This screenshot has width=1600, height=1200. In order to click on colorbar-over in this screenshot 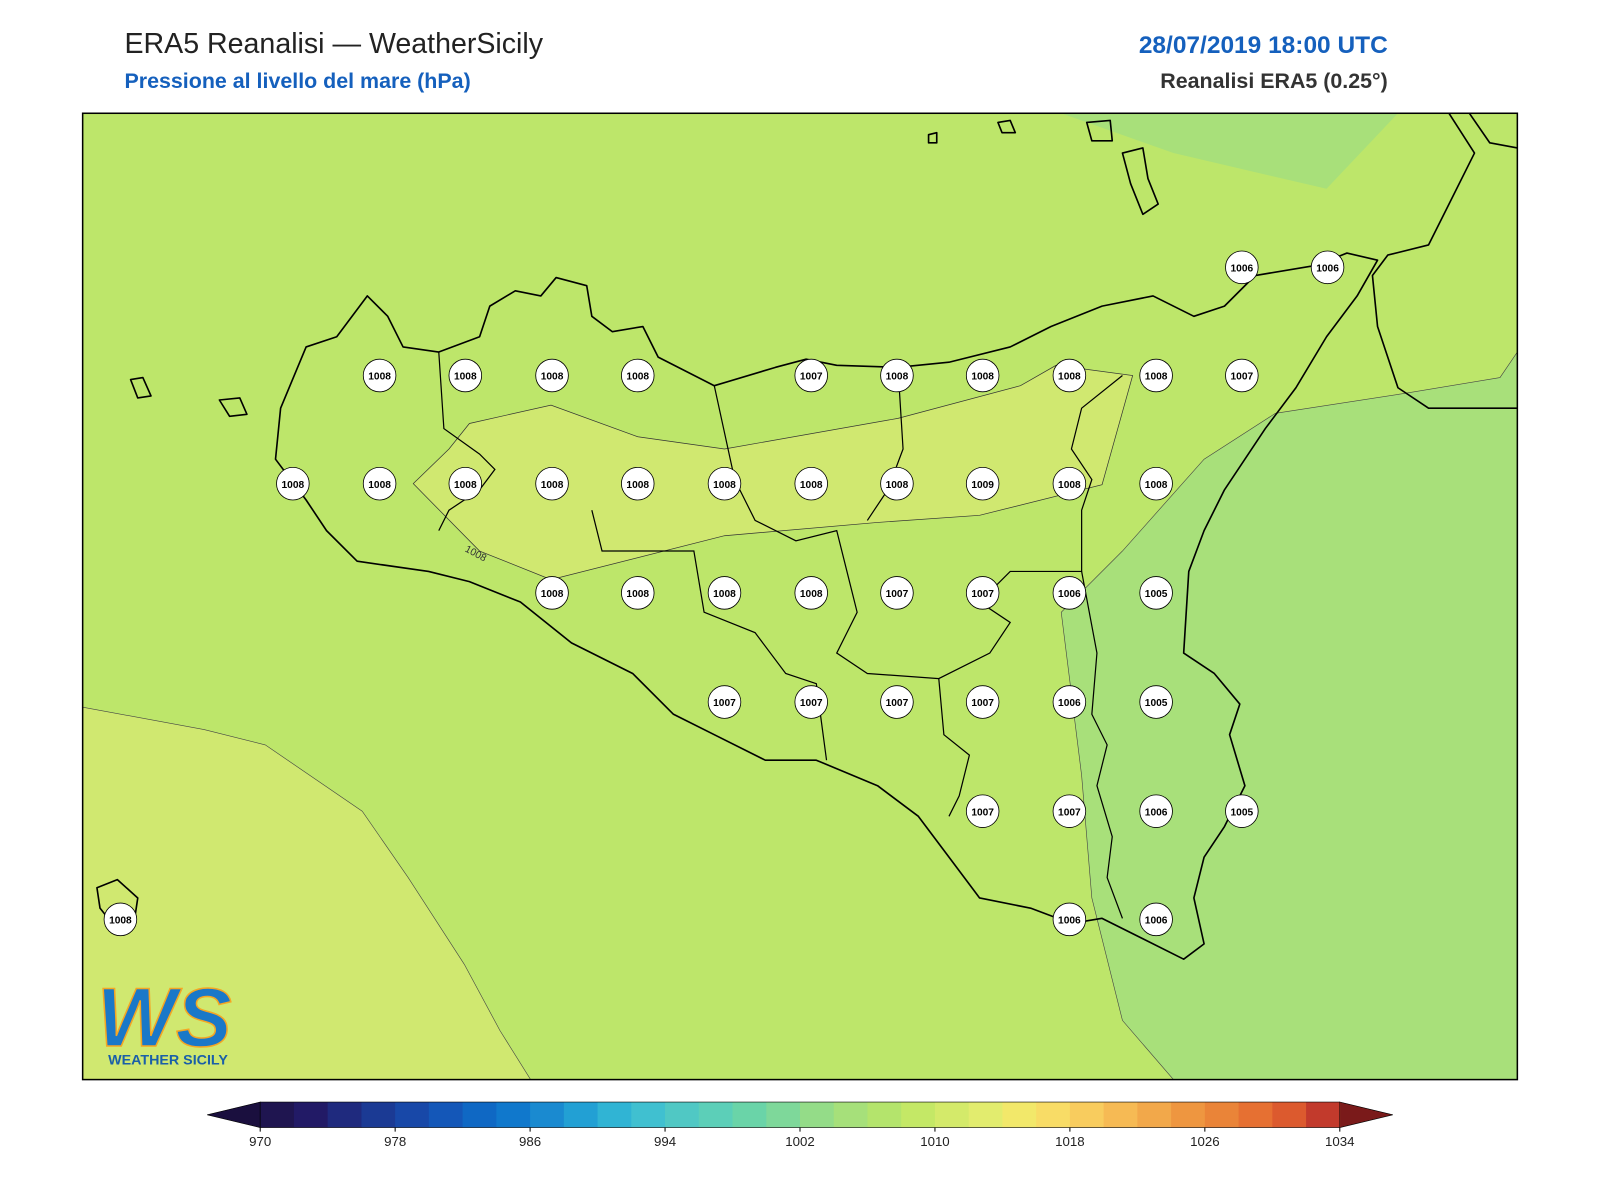, I will do `click(1366, 1114)`.